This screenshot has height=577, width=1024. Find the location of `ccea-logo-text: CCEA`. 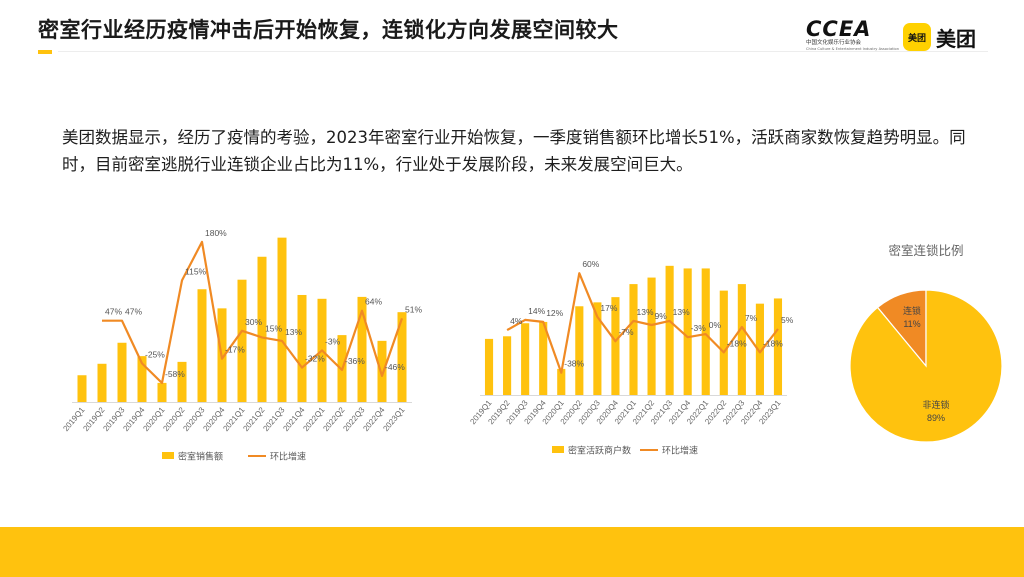

ccea-logo-text: CCEA is located at coordinates (839, 29).